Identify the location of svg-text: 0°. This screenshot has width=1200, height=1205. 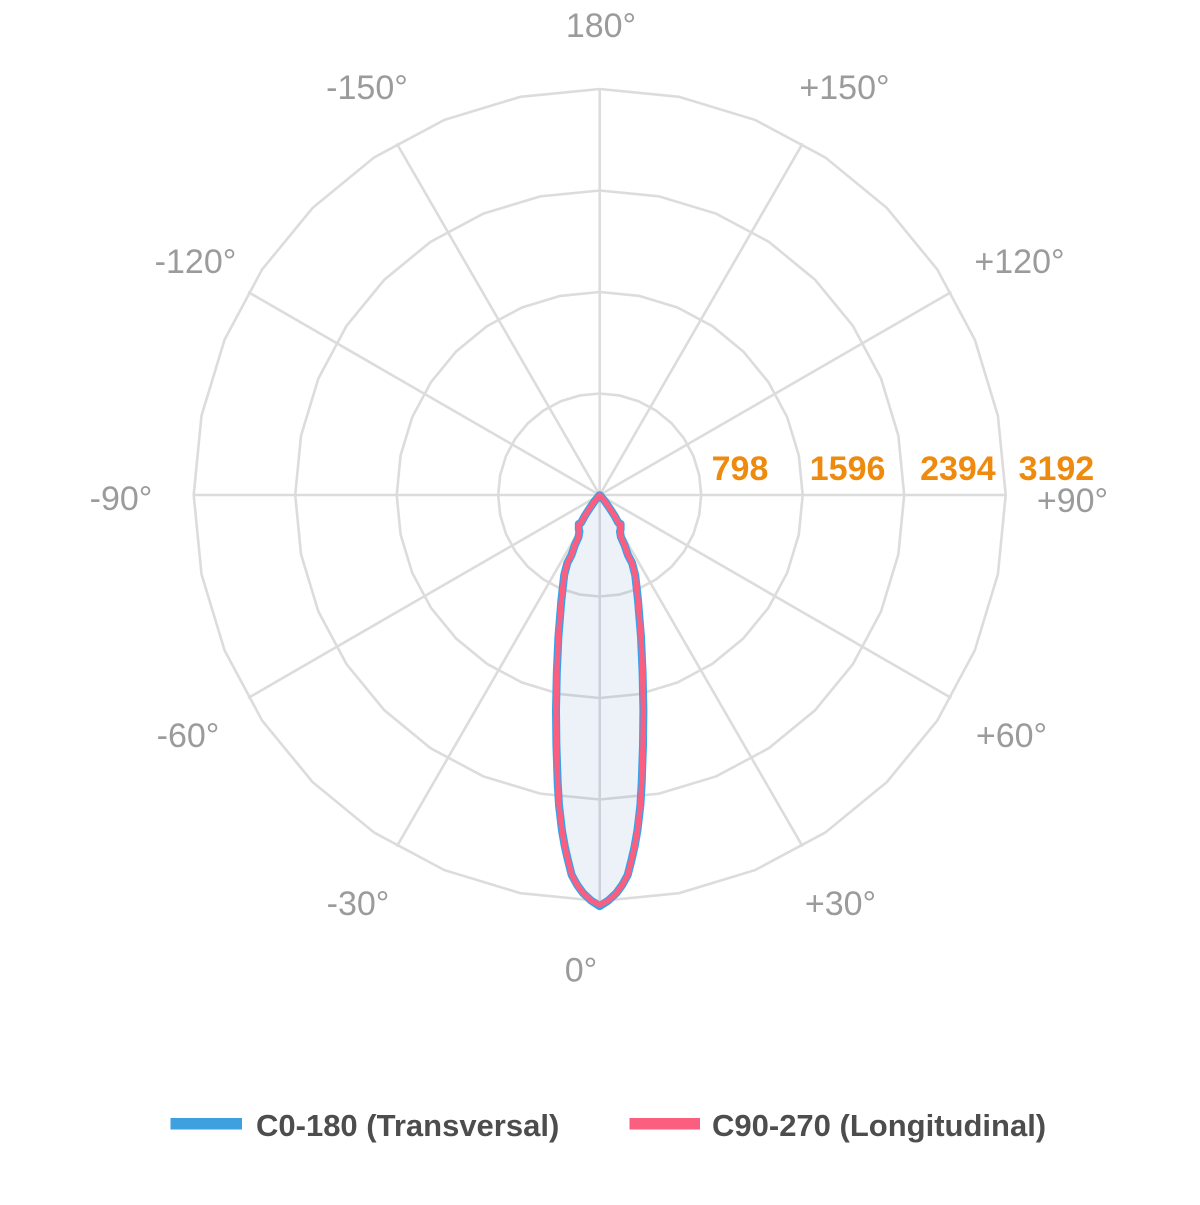
(581, 971).